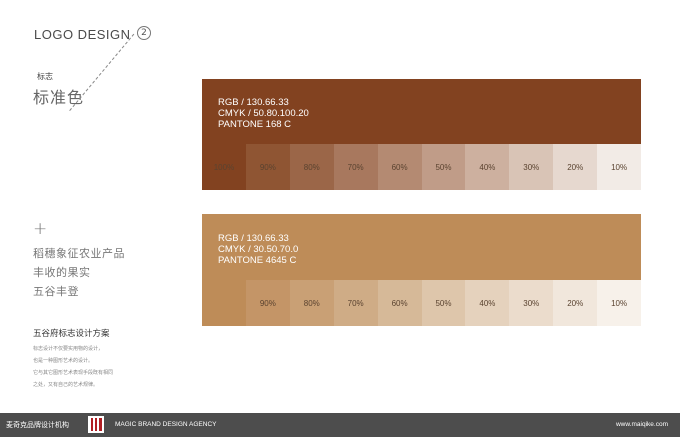  What do you see at coordinates (40, 229) in the screenshot?
I see `plus-icon: +` at bounding box center [40, 229].